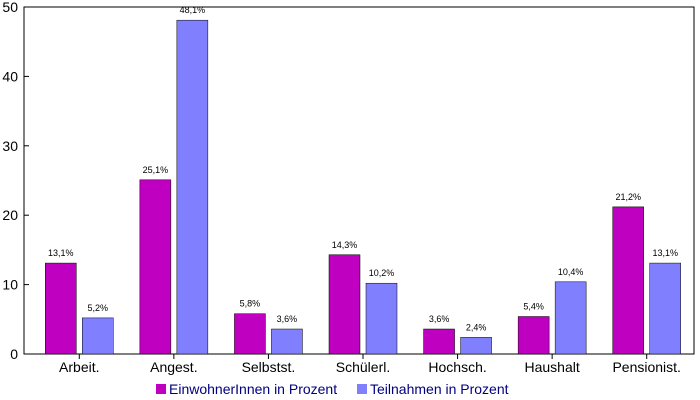 This screenshot has width=700, height=400. What do you see at coordinates (98, 308) in the screenshot?
I see `data-label: 5,2%` at bounding box center [98, 308].